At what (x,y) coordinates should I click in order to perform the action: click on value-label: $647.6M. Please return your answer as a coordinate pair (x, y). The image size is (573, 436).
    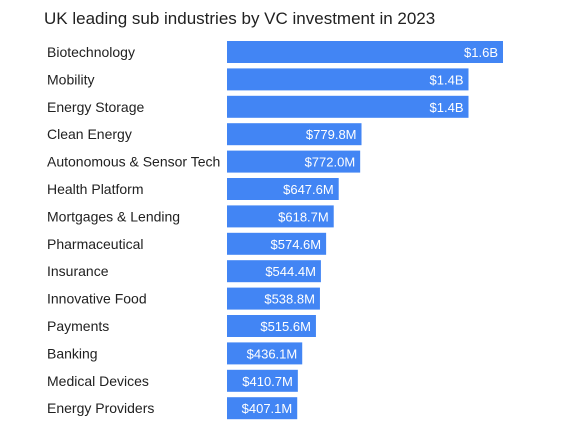
    Looking at the image, I should click on (308, 189).